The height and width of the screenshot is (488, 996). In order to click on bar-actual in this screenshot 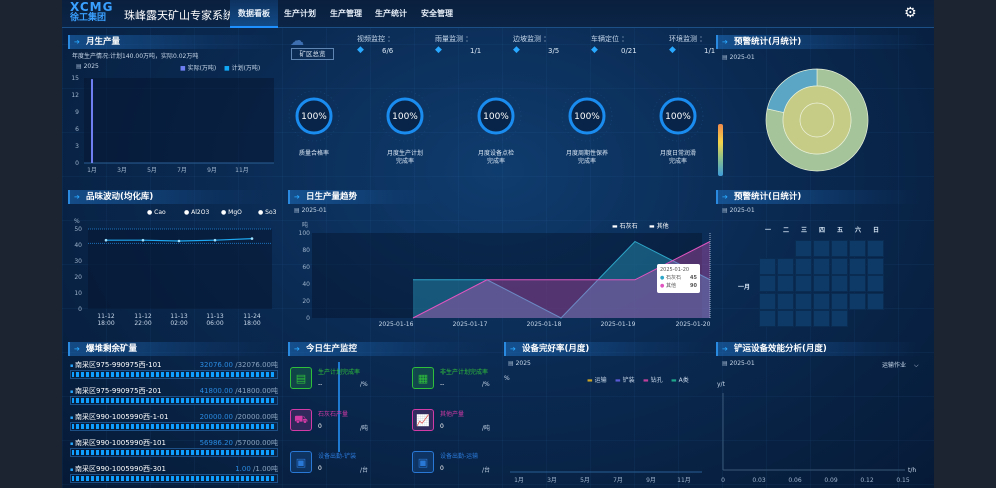, I will do `click(92, 121)`.